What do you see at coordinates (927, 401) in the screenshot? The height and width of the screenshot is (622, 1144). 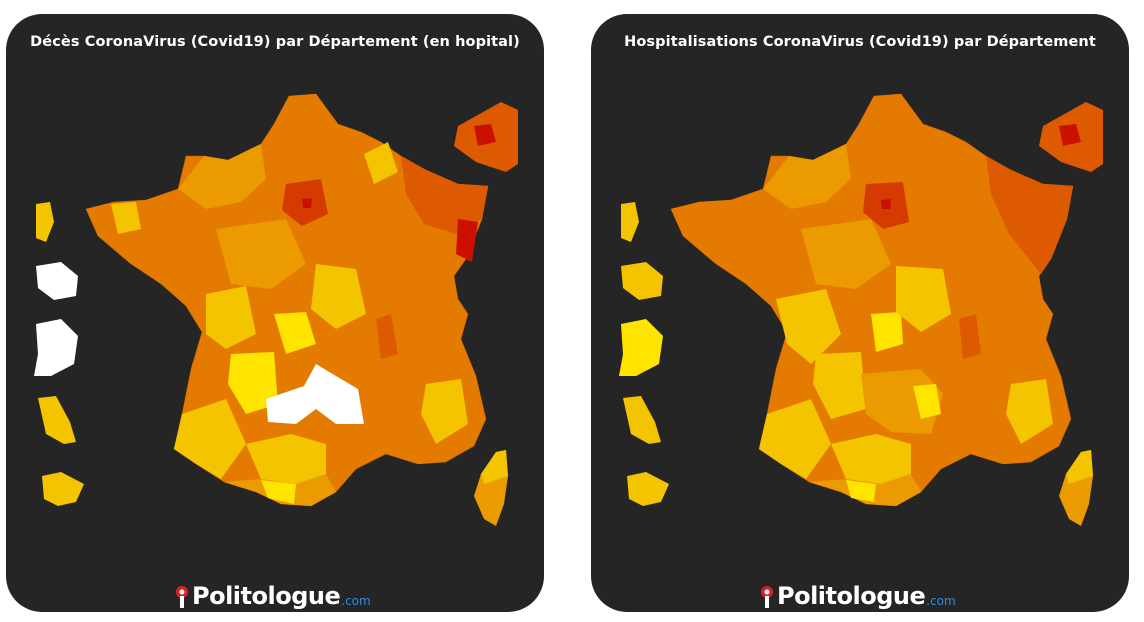 I see `region-central-south-yellow` at bounding box center [927, 401].